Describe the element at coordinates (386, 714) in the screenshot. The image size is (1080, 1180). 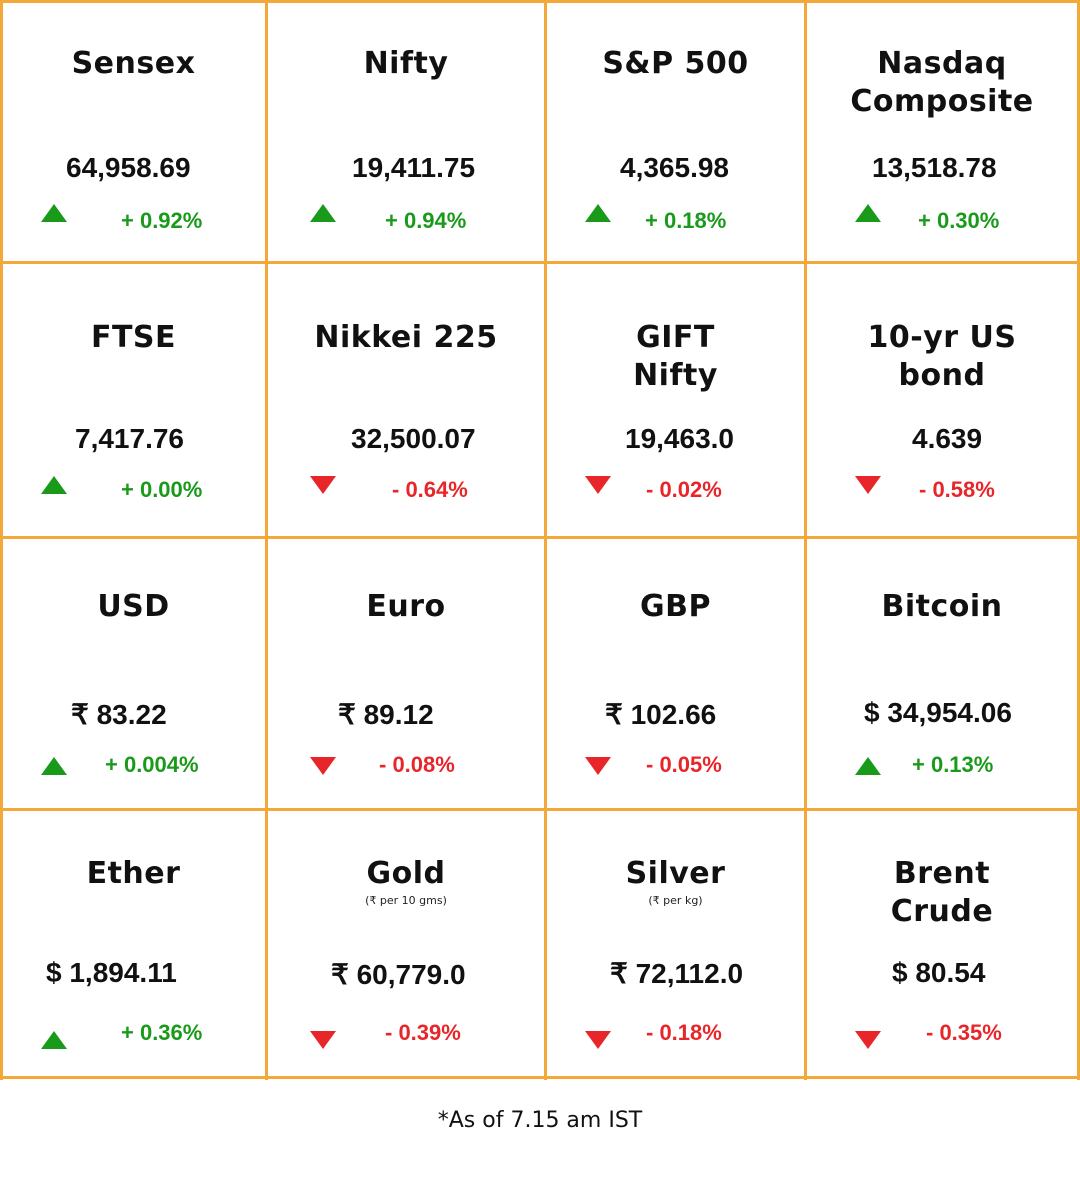
I see `cell-value: ₹ 89.12` at that location.